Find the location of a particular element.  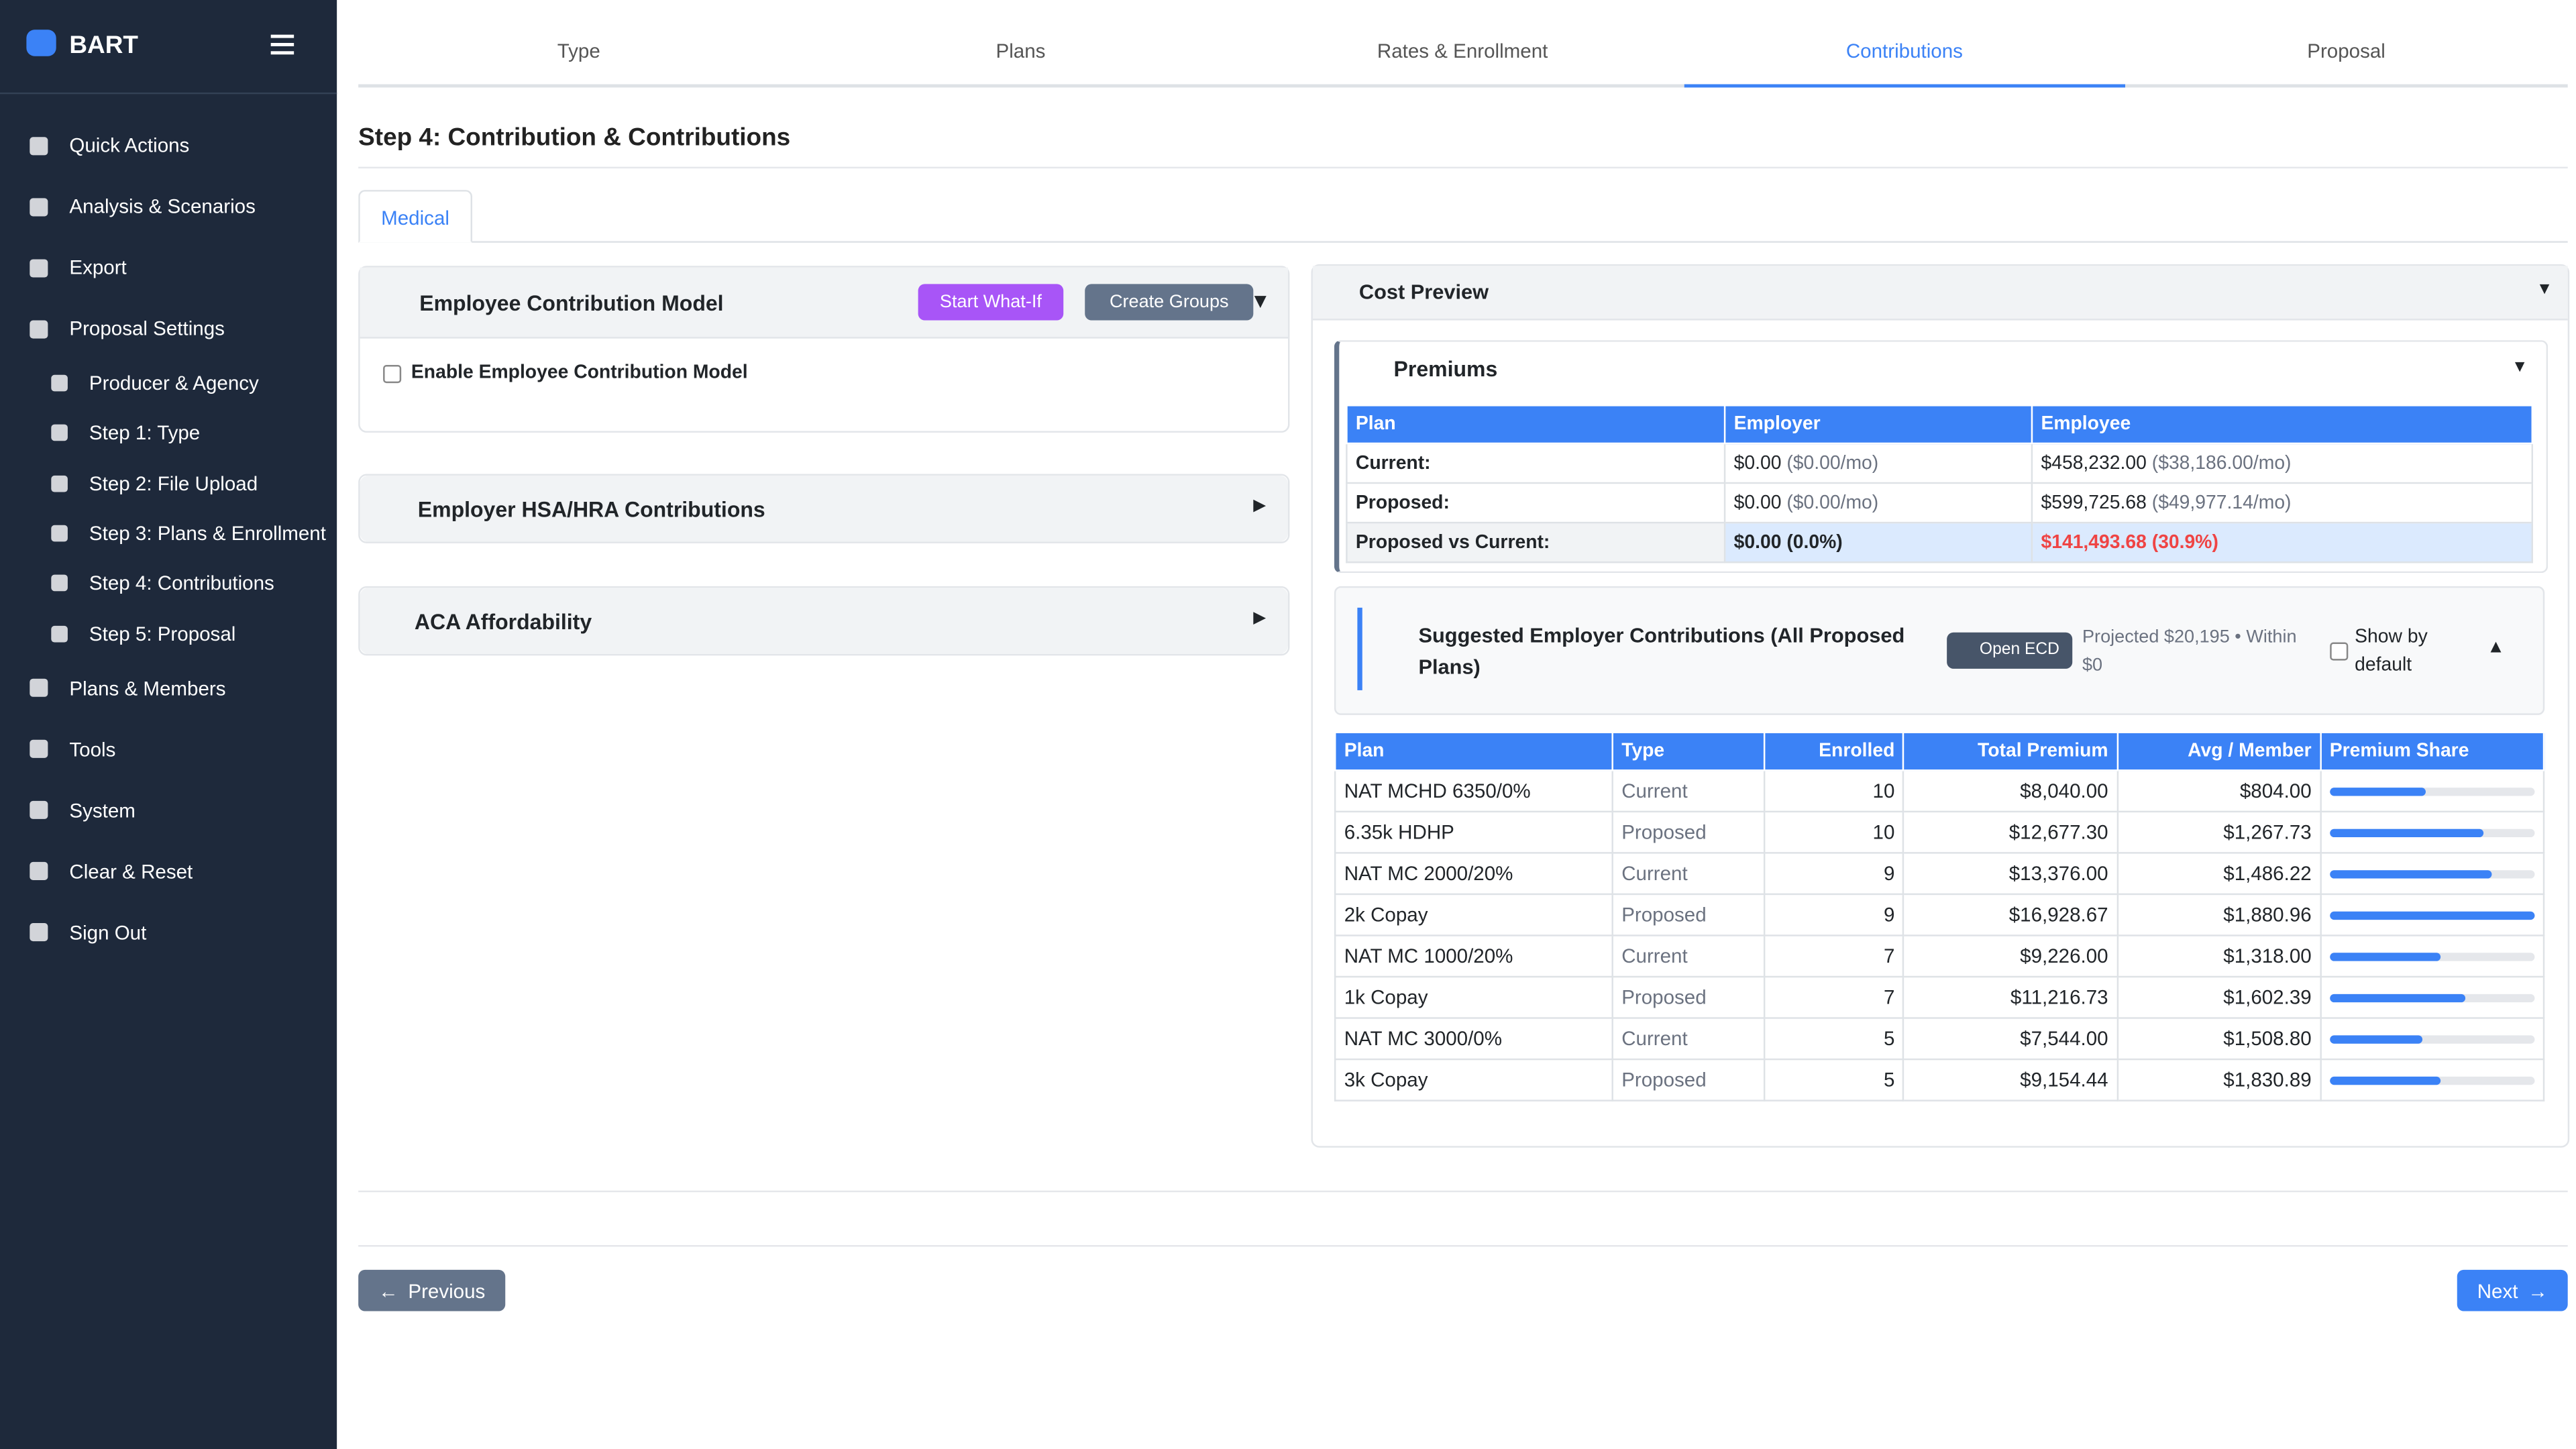

cell: $1,267.73 is located at coordinates (2219, 832).